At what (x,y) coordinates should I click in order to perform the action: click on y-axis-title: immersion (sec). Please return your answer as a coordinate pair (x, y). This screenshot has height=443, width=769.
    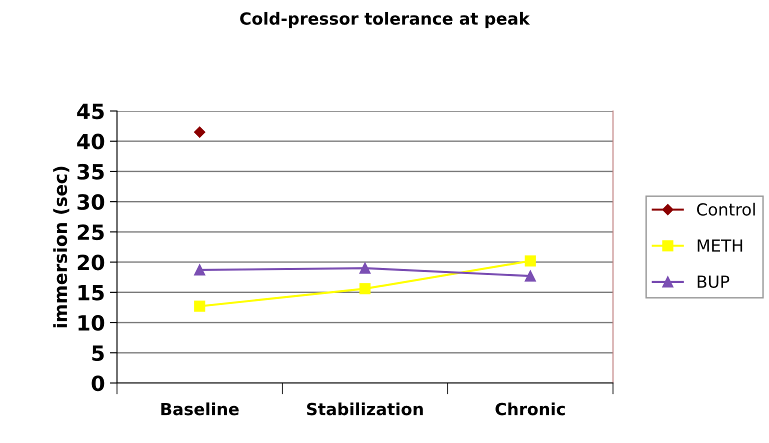
    Looking at the image, I should click on (61, 247).